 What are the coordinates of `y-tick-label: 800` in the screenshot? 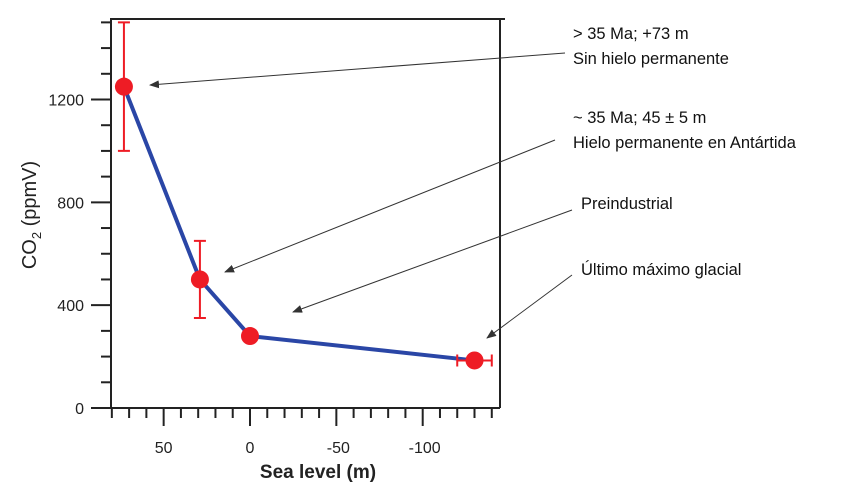 It's located at (70, 203).